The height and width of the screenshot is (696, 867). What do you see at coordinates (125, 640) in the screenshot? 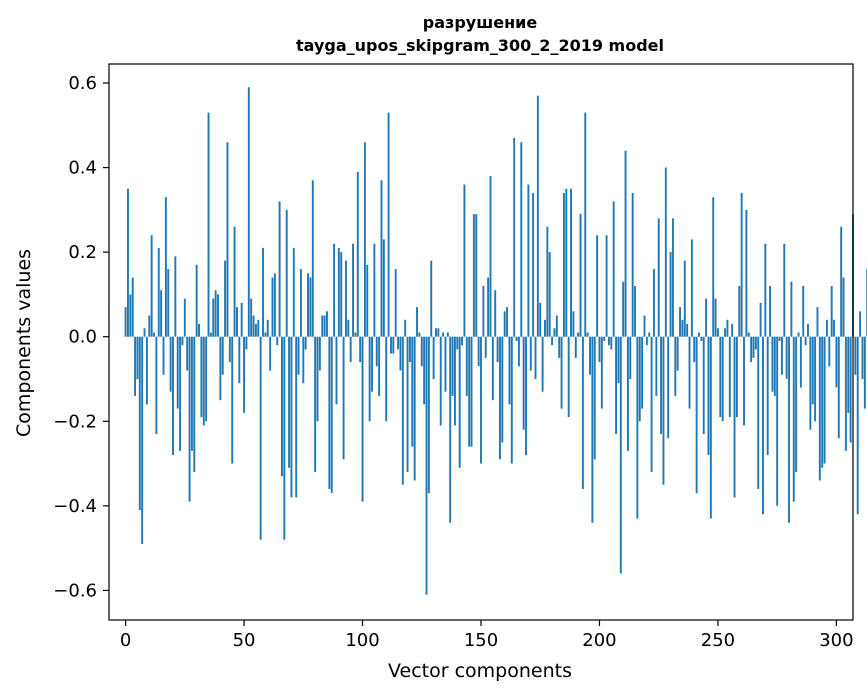
I see `x-tick-label: 0` at bounding box center [125, 640].